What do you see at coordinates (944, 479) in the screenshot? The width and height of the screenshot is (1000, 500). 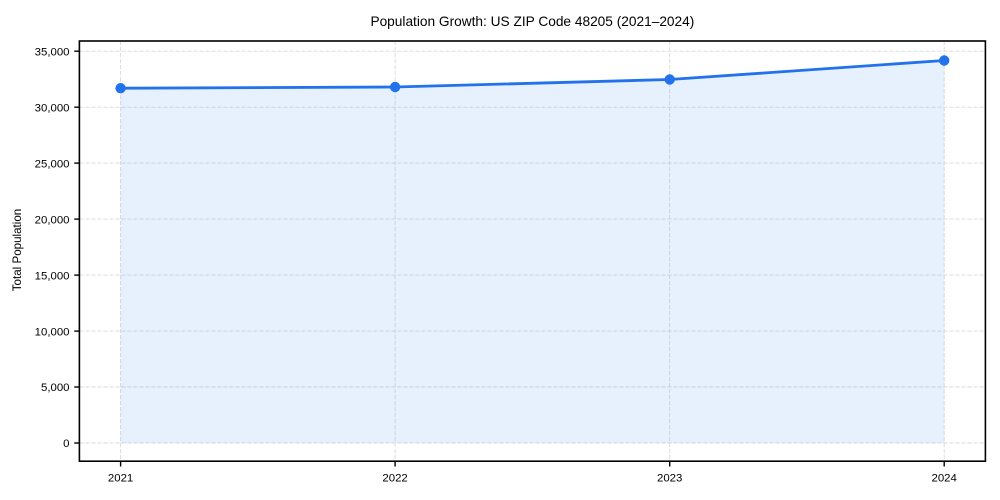 I see `svg-text: 2024` at bounding box center [944, 479].